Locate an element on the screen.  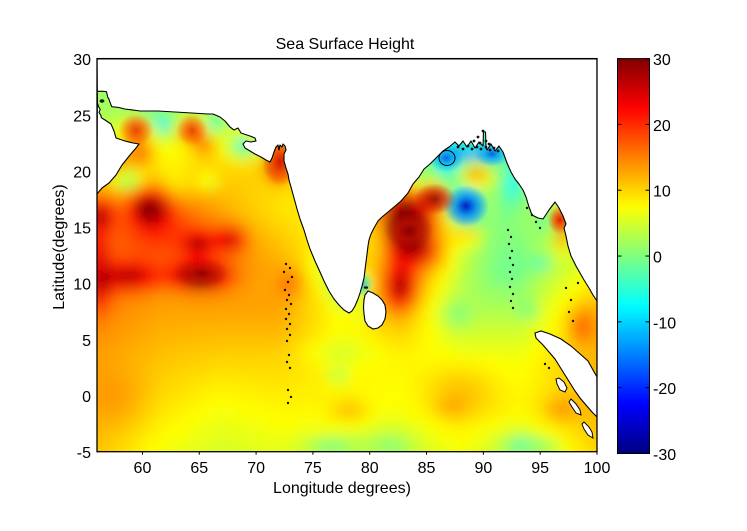
svg-text: 5 is located at coordinates (86, 341).